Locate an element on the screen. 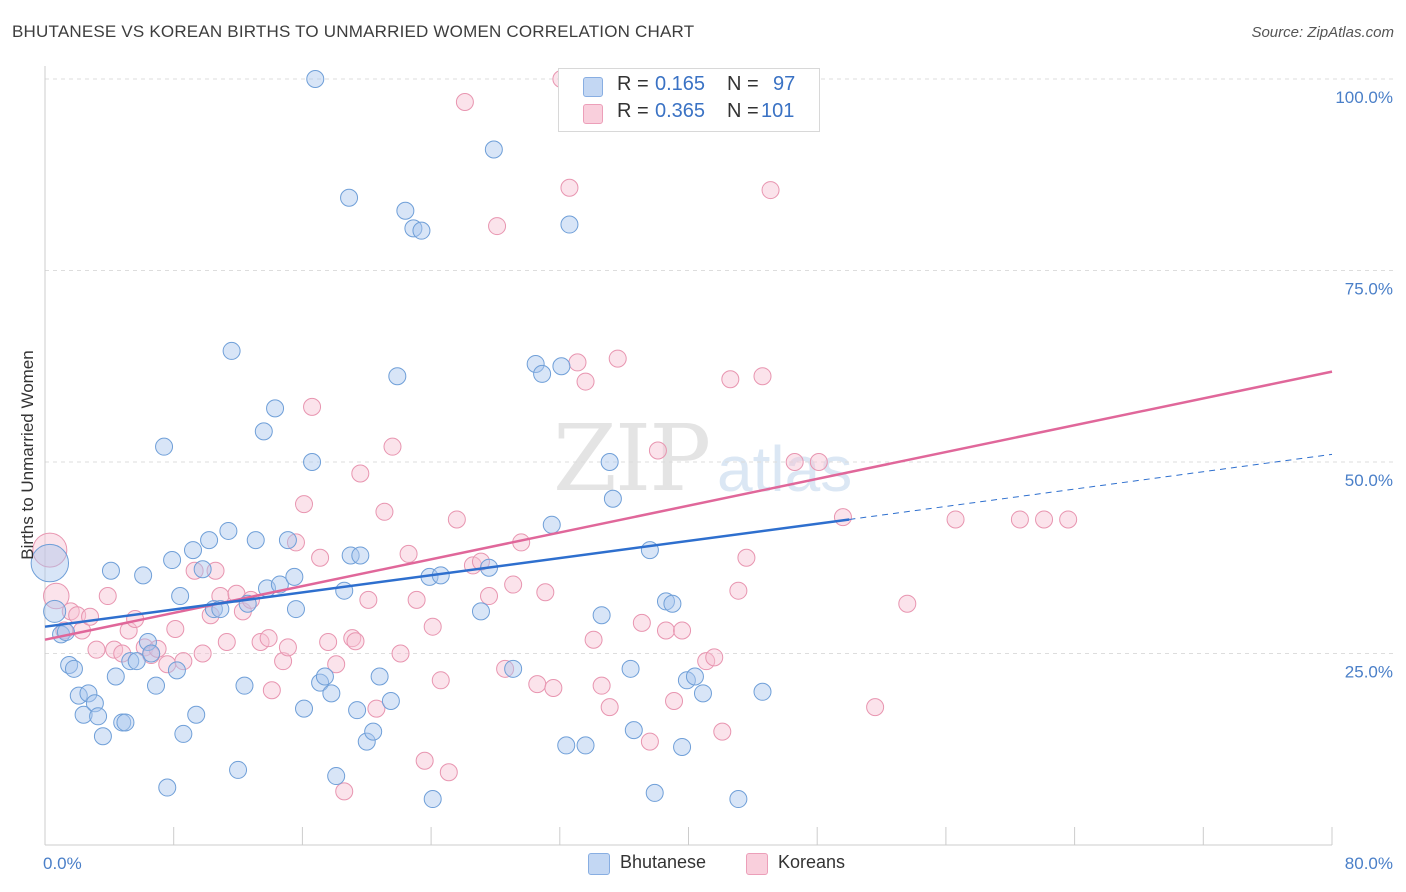 This screenshot has height=892, width=1406. legend-n-value: 97 is located at coordinates (784, 84).